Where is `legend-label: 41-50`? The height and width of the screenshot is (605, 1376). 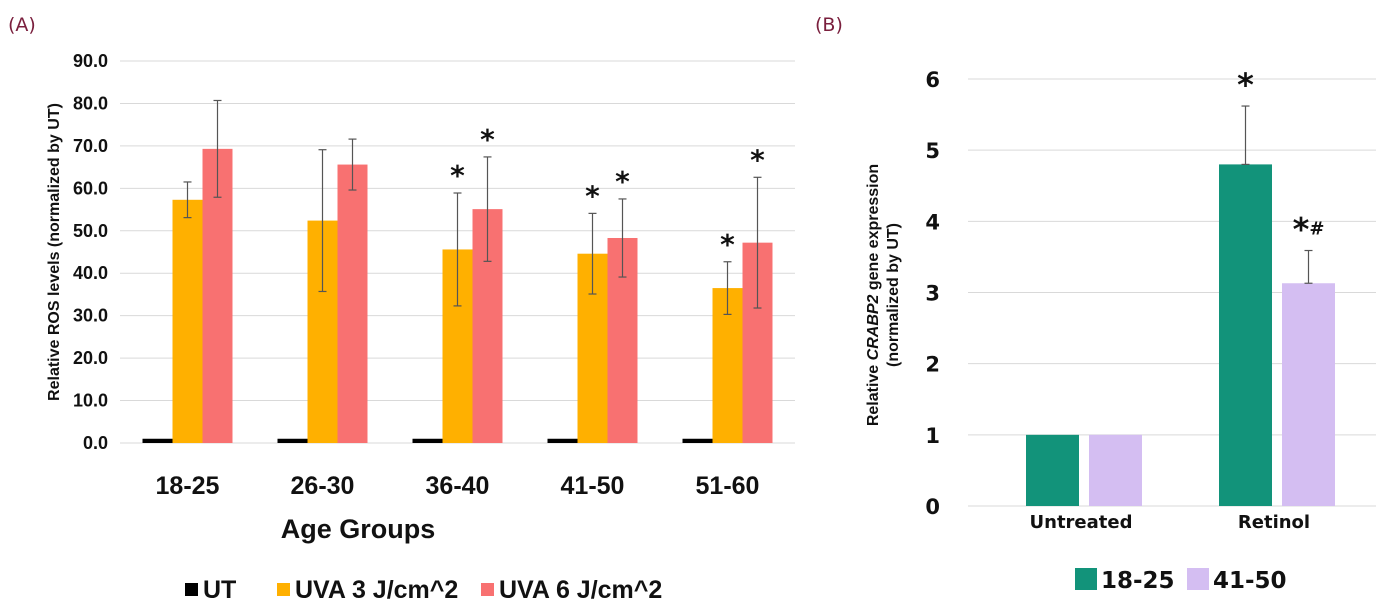 legend-label: 41-50 is located at coordinates (1250, 581).